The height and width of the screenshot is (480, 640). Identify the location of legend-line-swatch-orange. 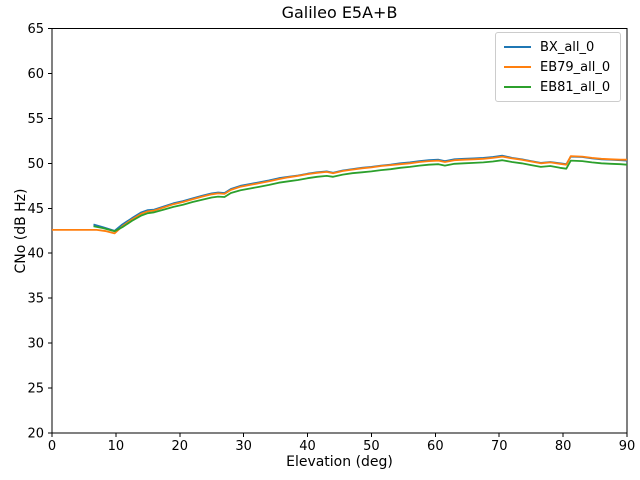
(517, 67).